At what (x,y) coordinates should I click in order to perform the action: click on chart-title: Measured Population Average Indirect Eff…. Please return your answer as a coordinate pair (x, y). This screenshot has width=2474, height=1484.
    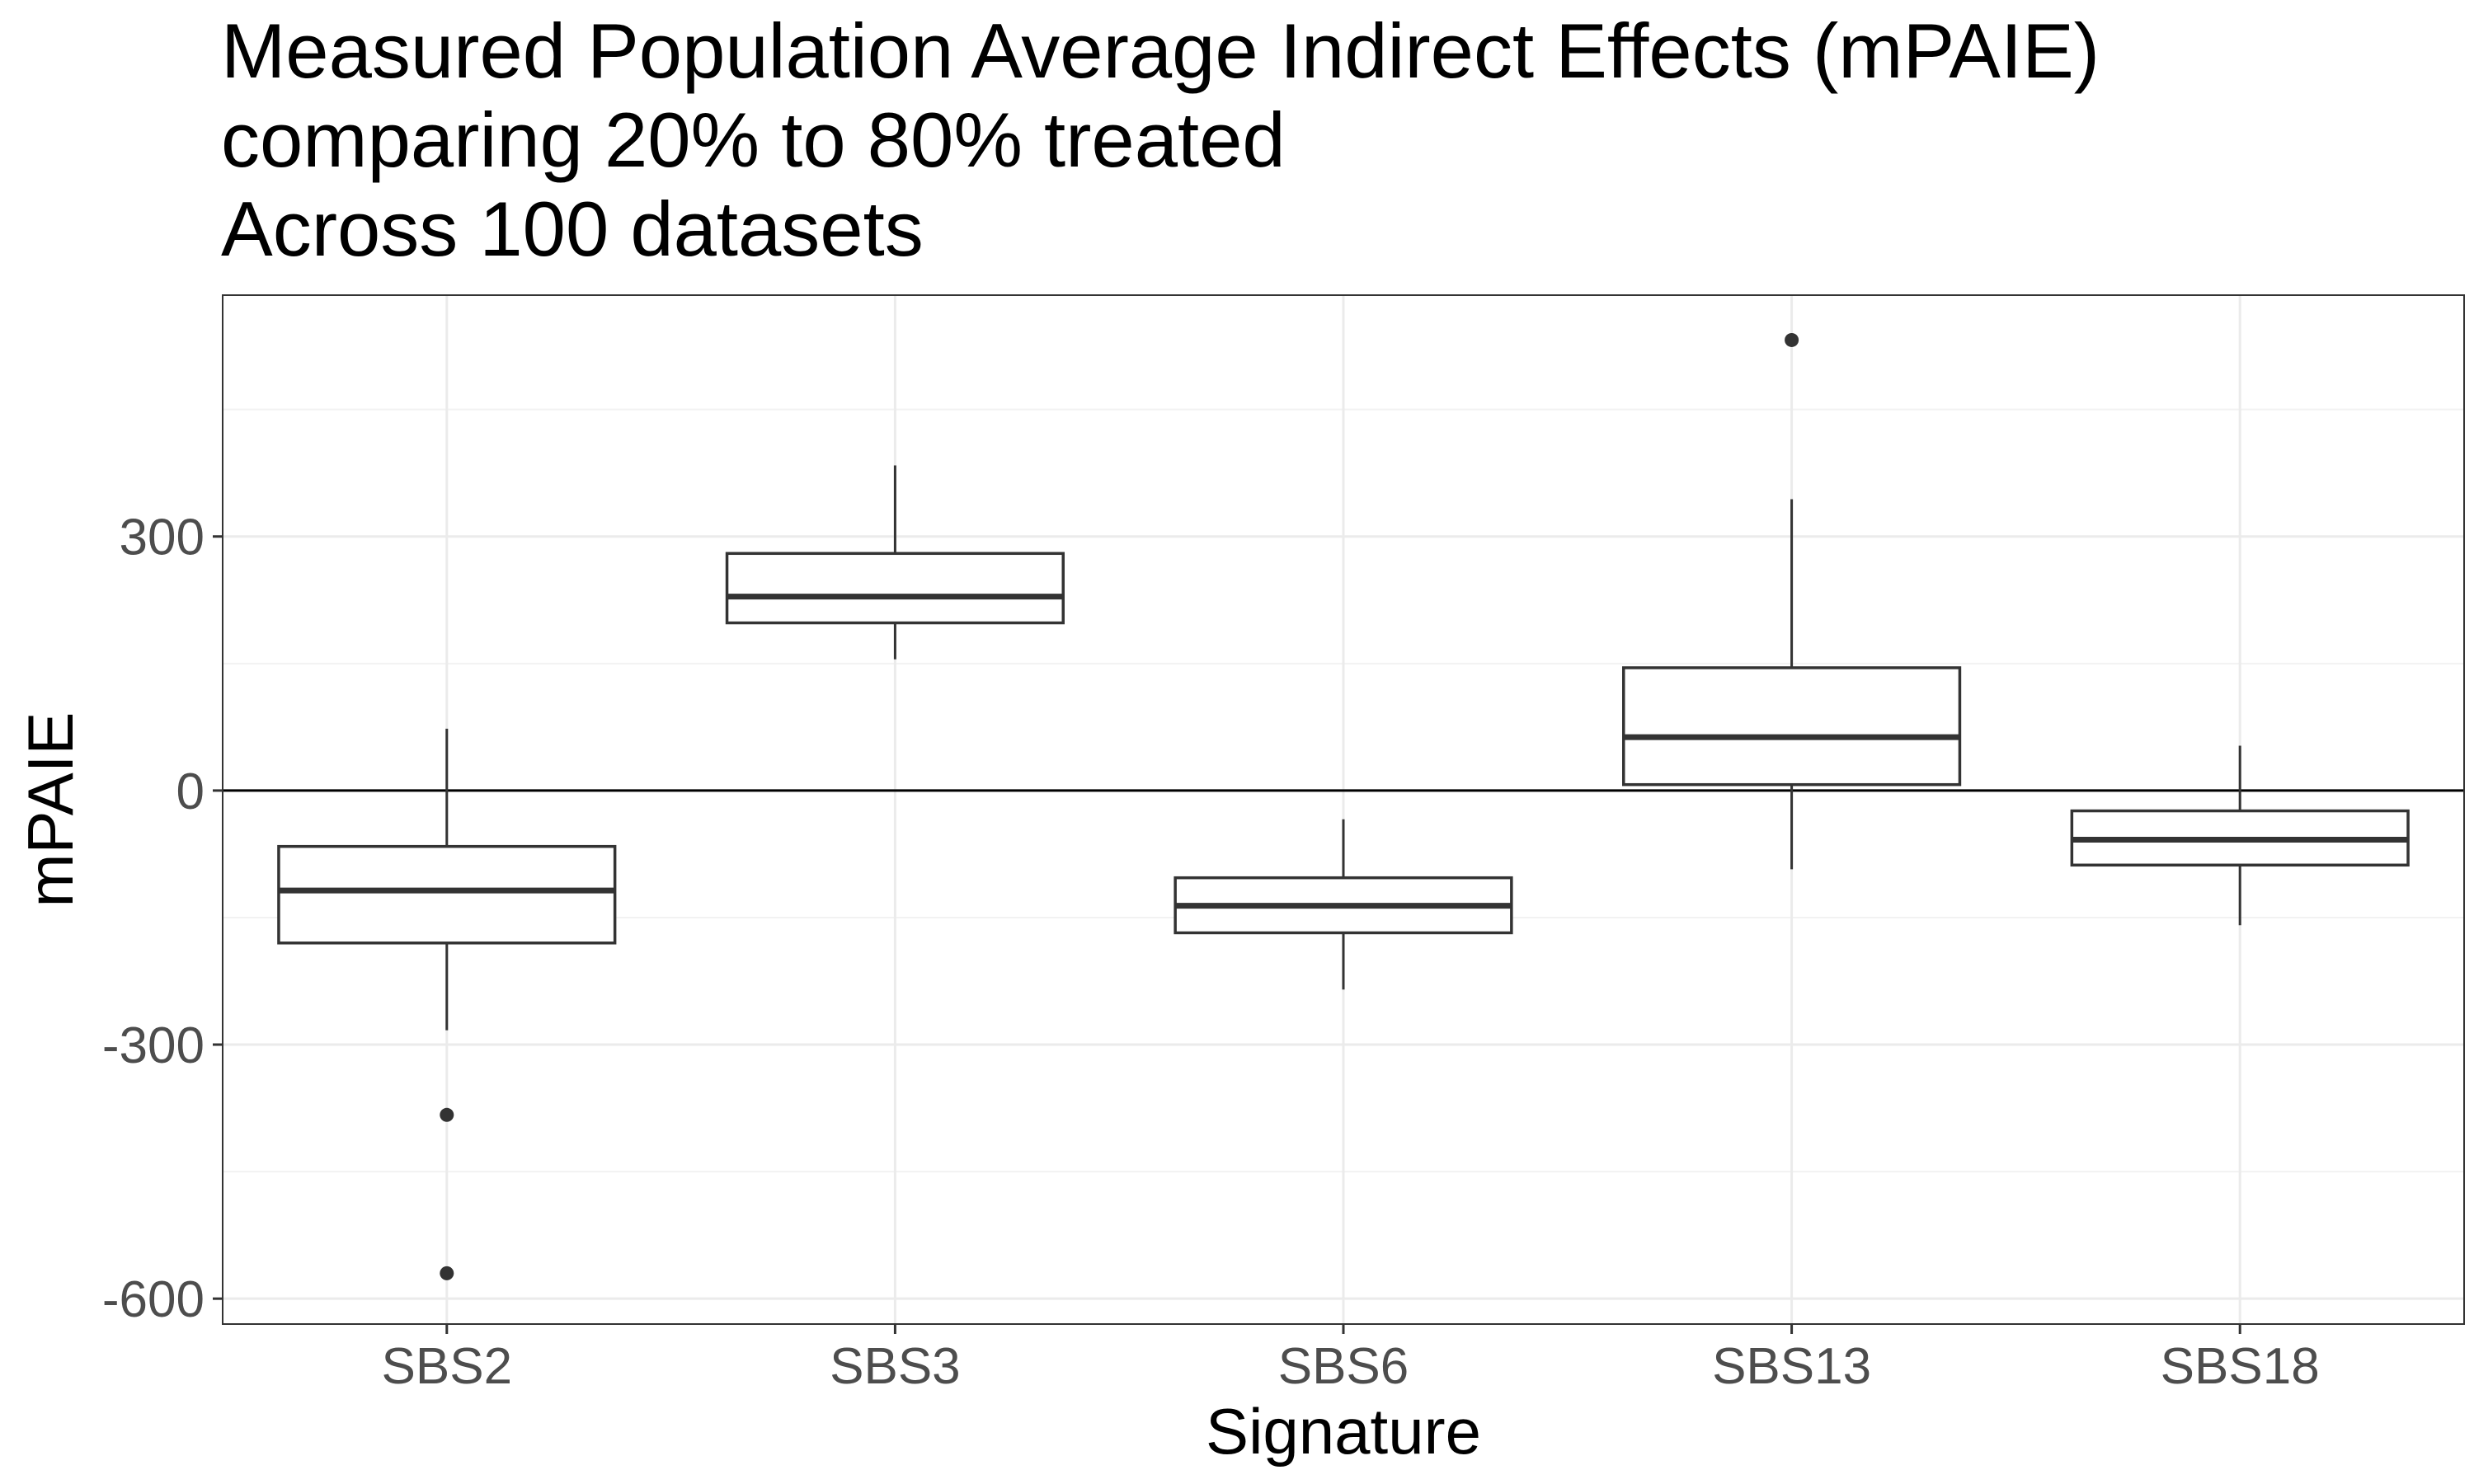
    Looking at the image, I should click on (1160, 140).